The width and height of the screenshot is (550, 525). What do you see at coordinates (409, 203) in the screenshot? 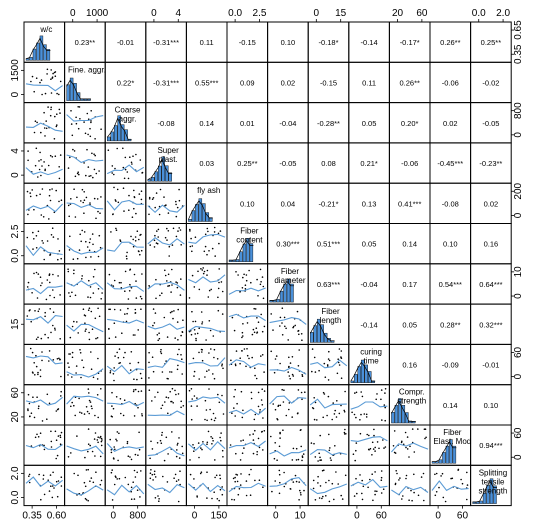
I see `correlation-label: 0.41***` at bounding box center [409, 203].